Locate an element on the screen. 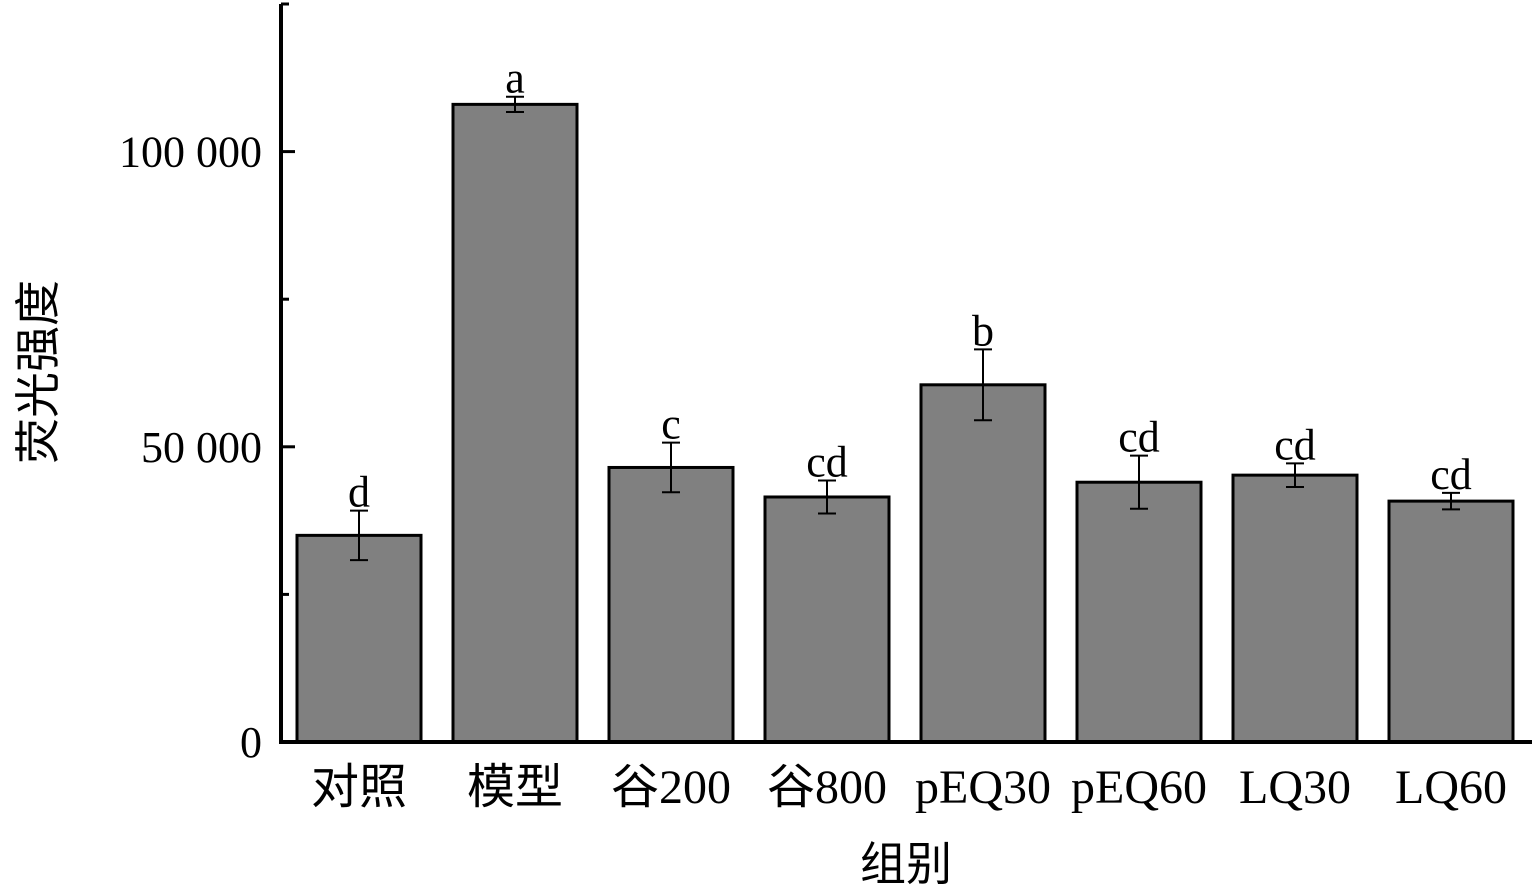 This screenshot has width=1532, height=894. y-ticks-layer: 0 50 000 100 000 is located at coordinates (207, 384).